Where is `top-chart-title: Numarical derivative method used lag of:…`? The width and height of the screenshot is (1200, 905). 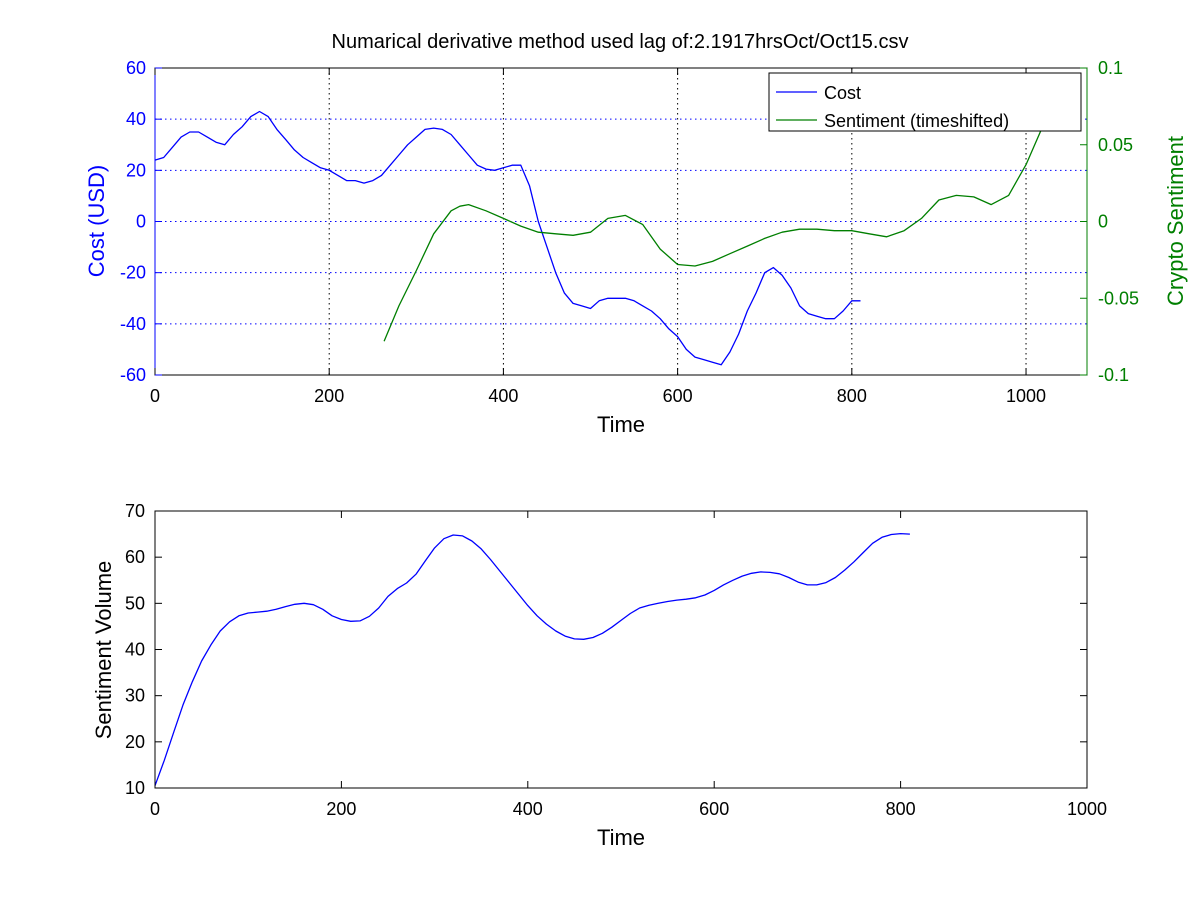 top-chart-title: Numarical derivative method used lag of:… is located at coordinates (620, 42).